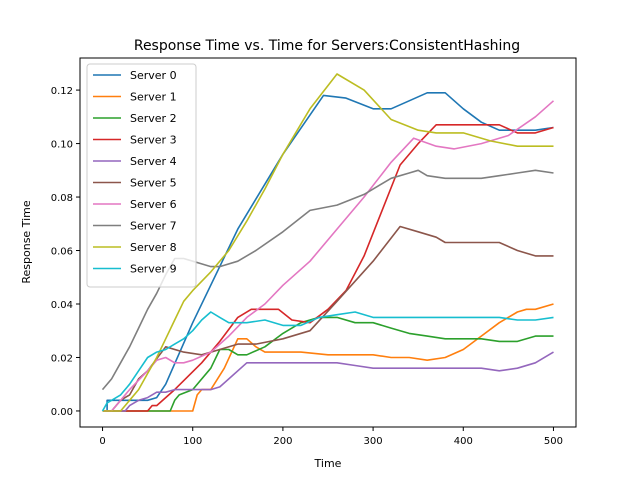 The image size is (640, 480). What do you see at coordinates (153, 140) in the screenshot?
I see `legend-entry: Server 3` at bounding box center [153, 140].